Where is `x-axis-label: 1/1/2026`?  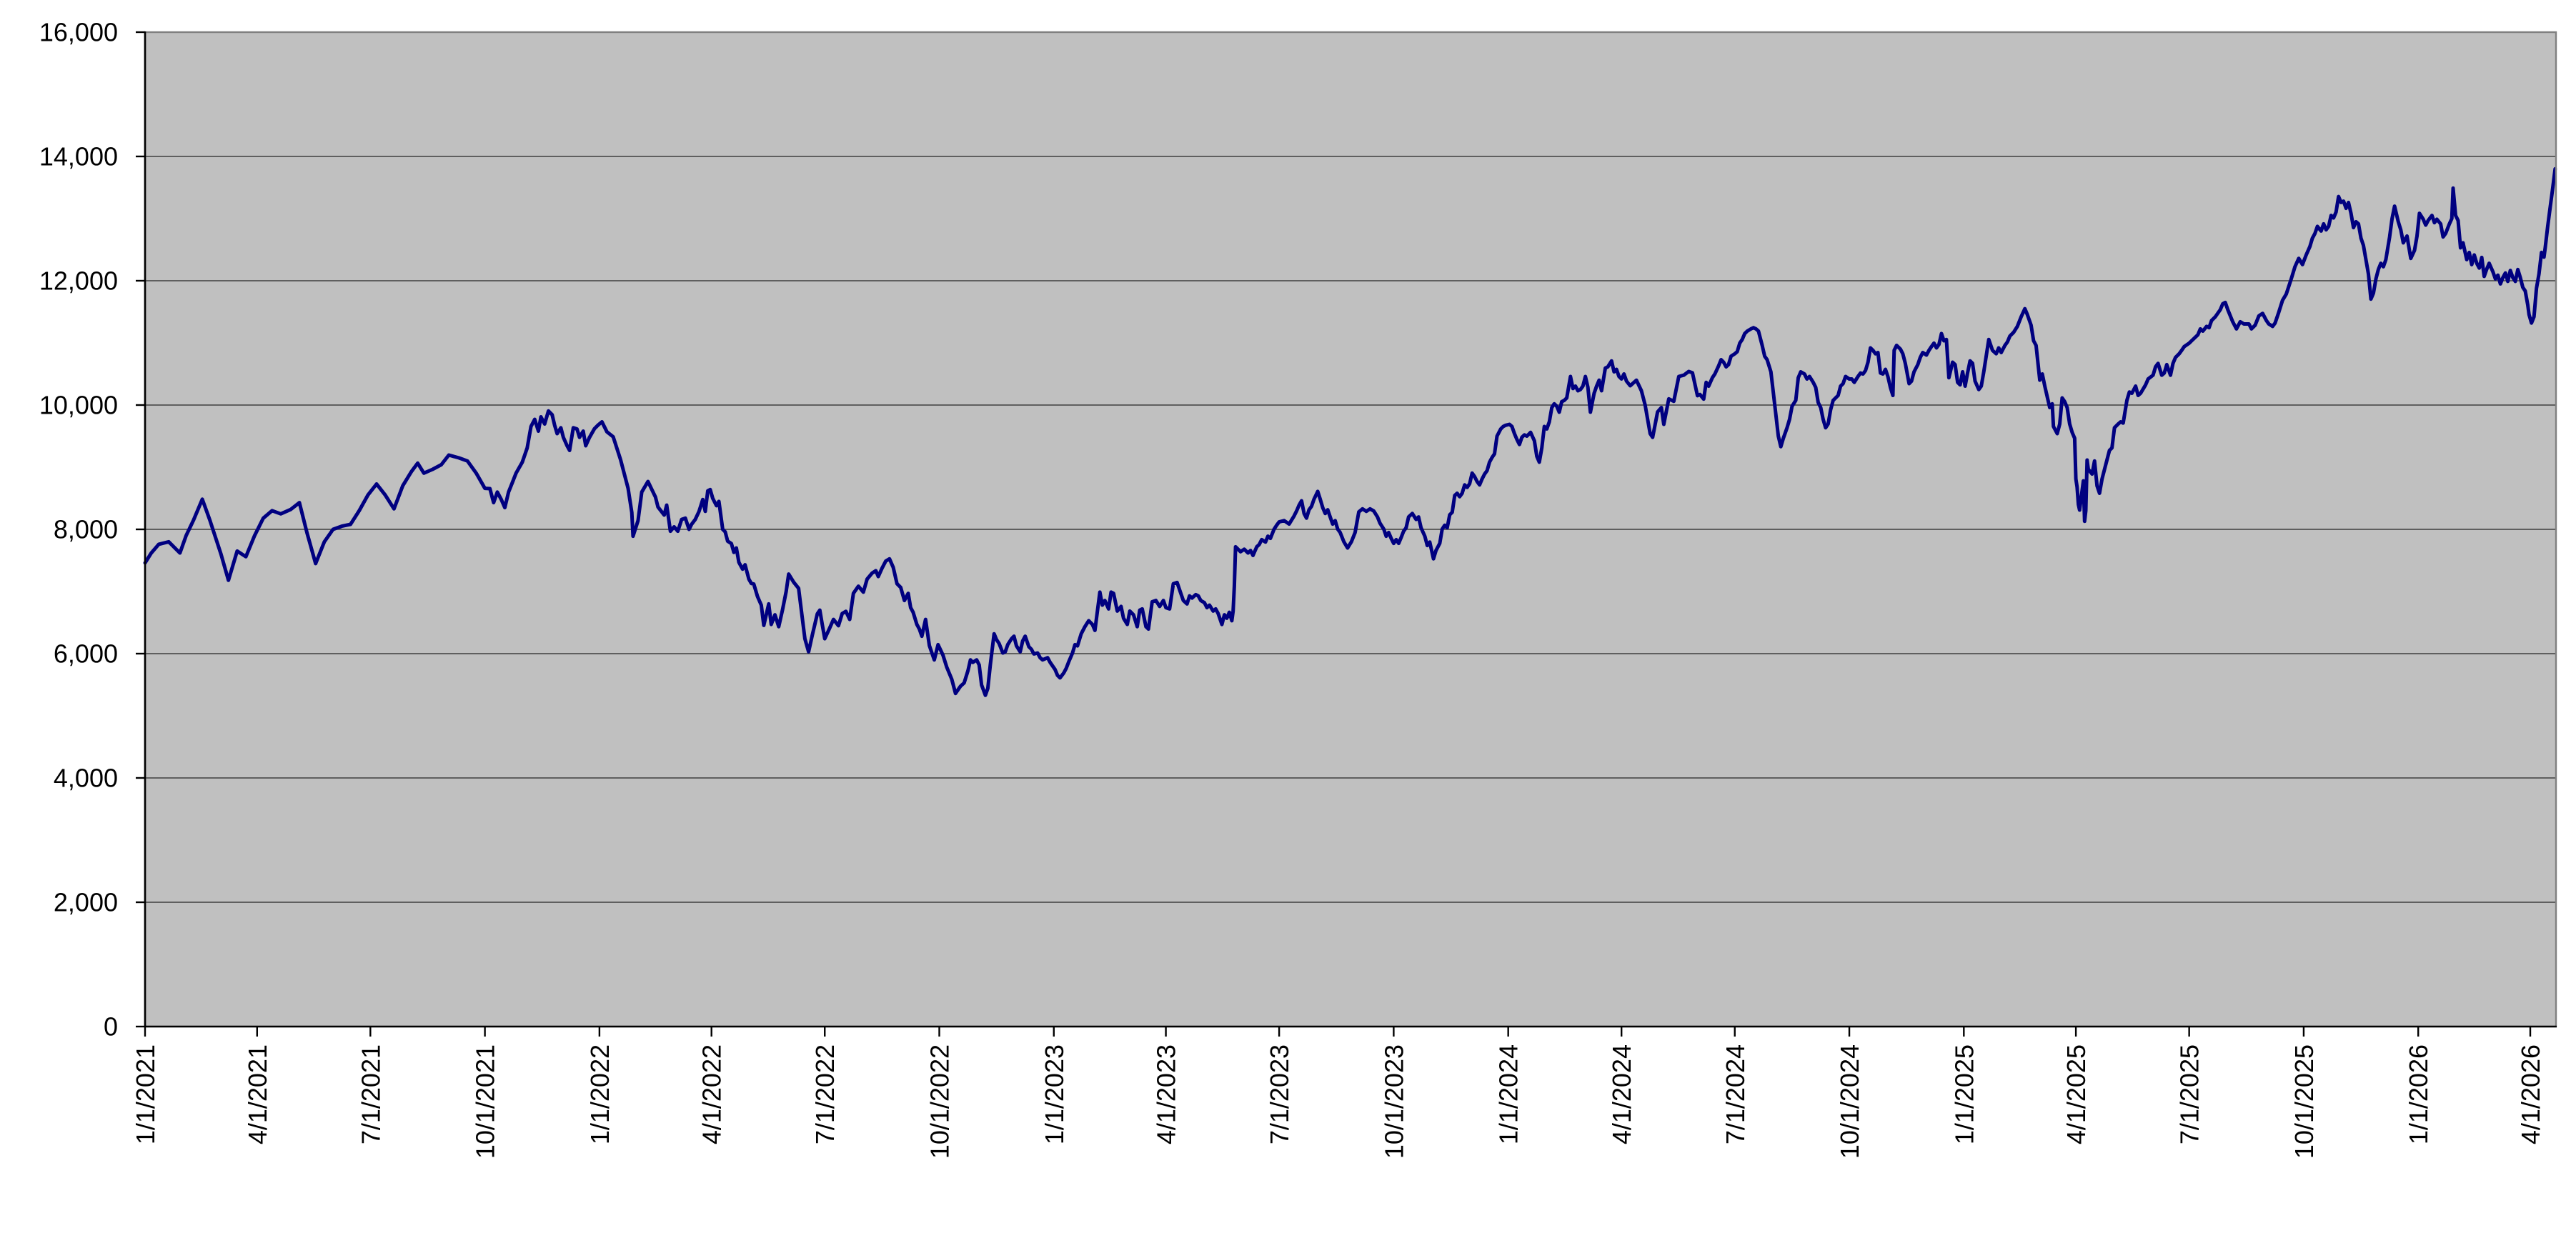
x-axis-label: 1/1/2026 is located at coordinates (2418, 1094).